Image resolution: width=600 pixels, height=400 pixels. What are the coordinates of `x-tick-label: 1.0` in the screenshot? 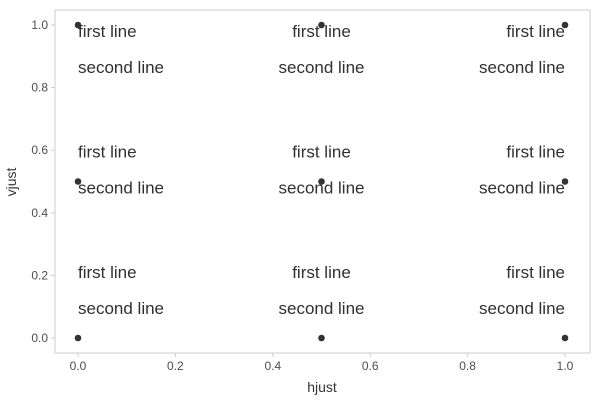 It's located at (565, 366).